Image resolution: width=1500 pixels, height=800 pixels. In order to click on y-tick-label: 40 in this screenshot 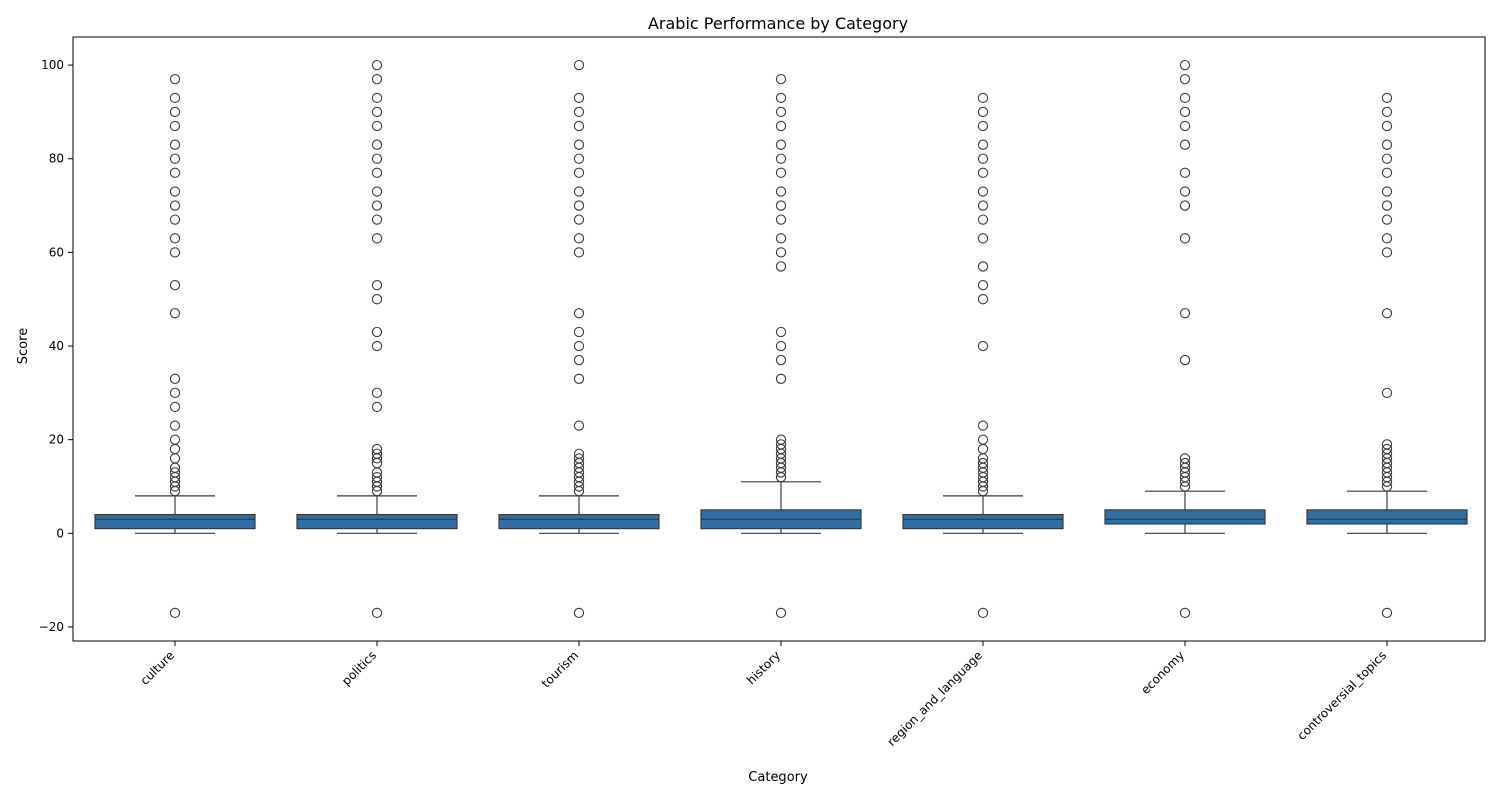, I will do `click(56, 346)`.